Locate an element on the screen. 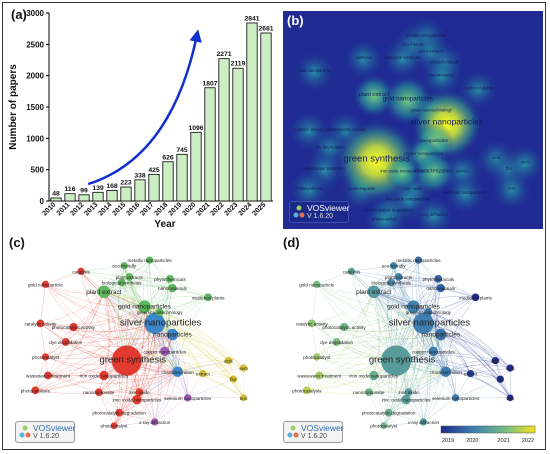  vosviewer-badge-d: VOSviewer V 1.6.20 is located at coordinates (313, 432).